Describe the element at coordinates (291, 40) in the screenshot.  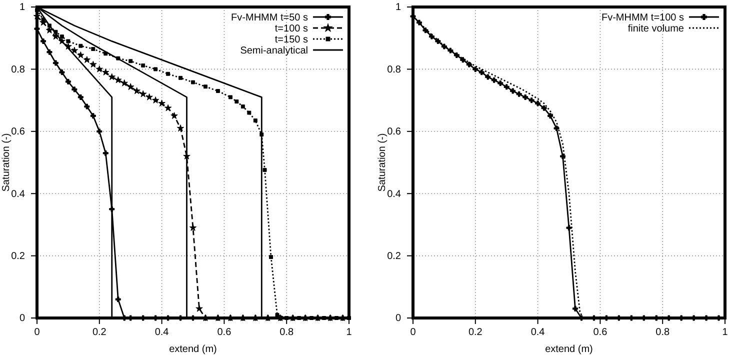
I see `legend-label: t=150 s` at that location.